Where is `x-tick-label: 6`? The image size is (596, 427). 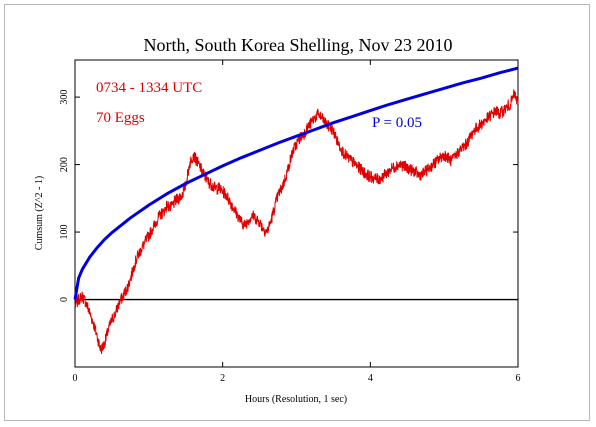 x-tick-label: 6 is located at coordinates (518, 378).